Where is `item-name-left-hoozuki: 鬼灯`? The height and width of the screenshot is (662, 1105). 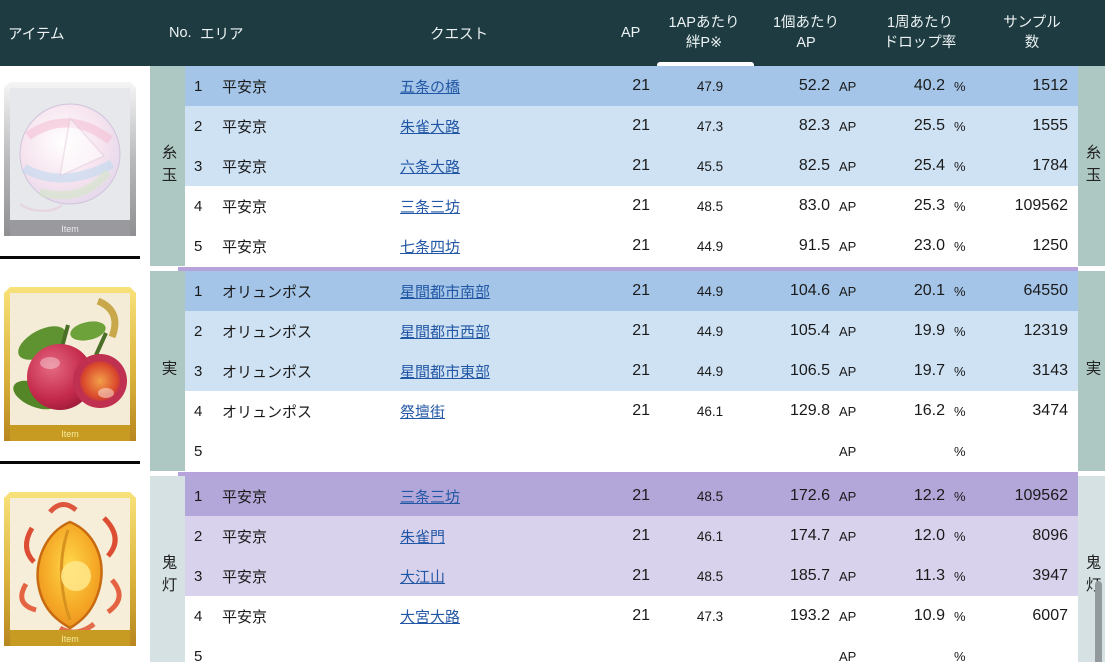
item-name-left-hoozuki: 鬼灯 is located at coordinates (167, 569).